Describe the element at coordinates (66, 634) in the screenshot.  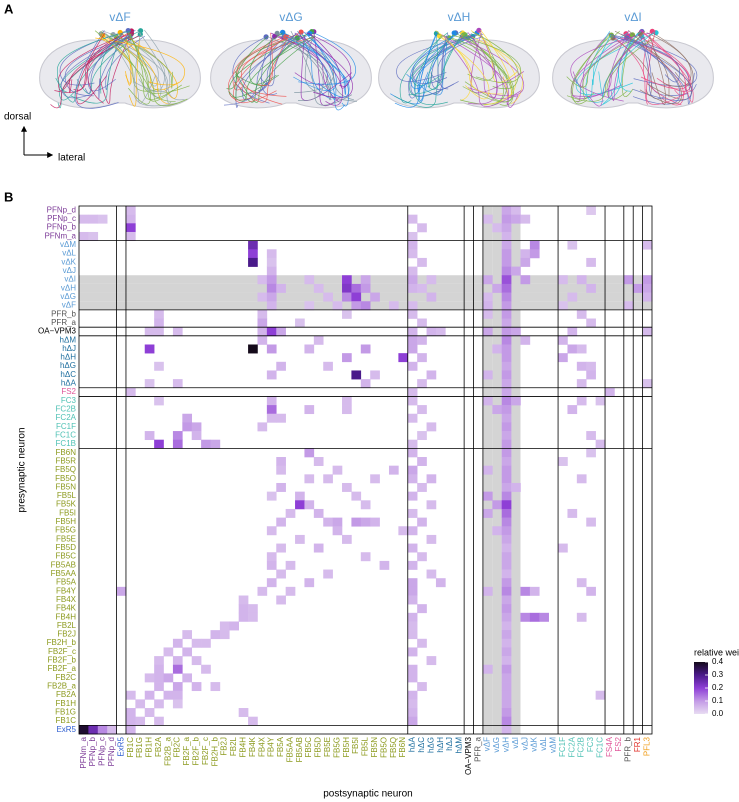
I see `row-label: FB2J` at that location.